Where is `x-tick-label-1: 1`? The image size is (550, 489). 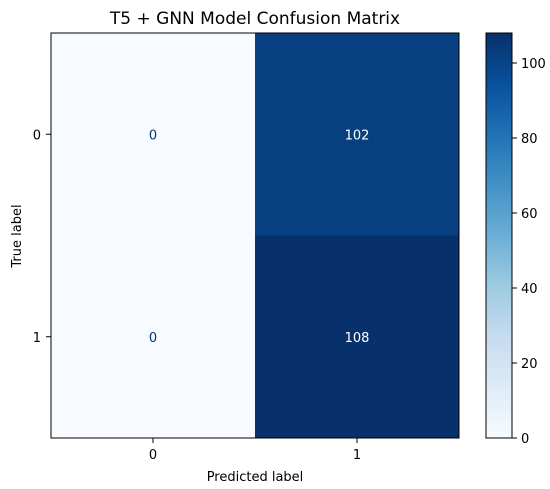
x-tick-label-1: 1 is located at coordinates (357, 455).